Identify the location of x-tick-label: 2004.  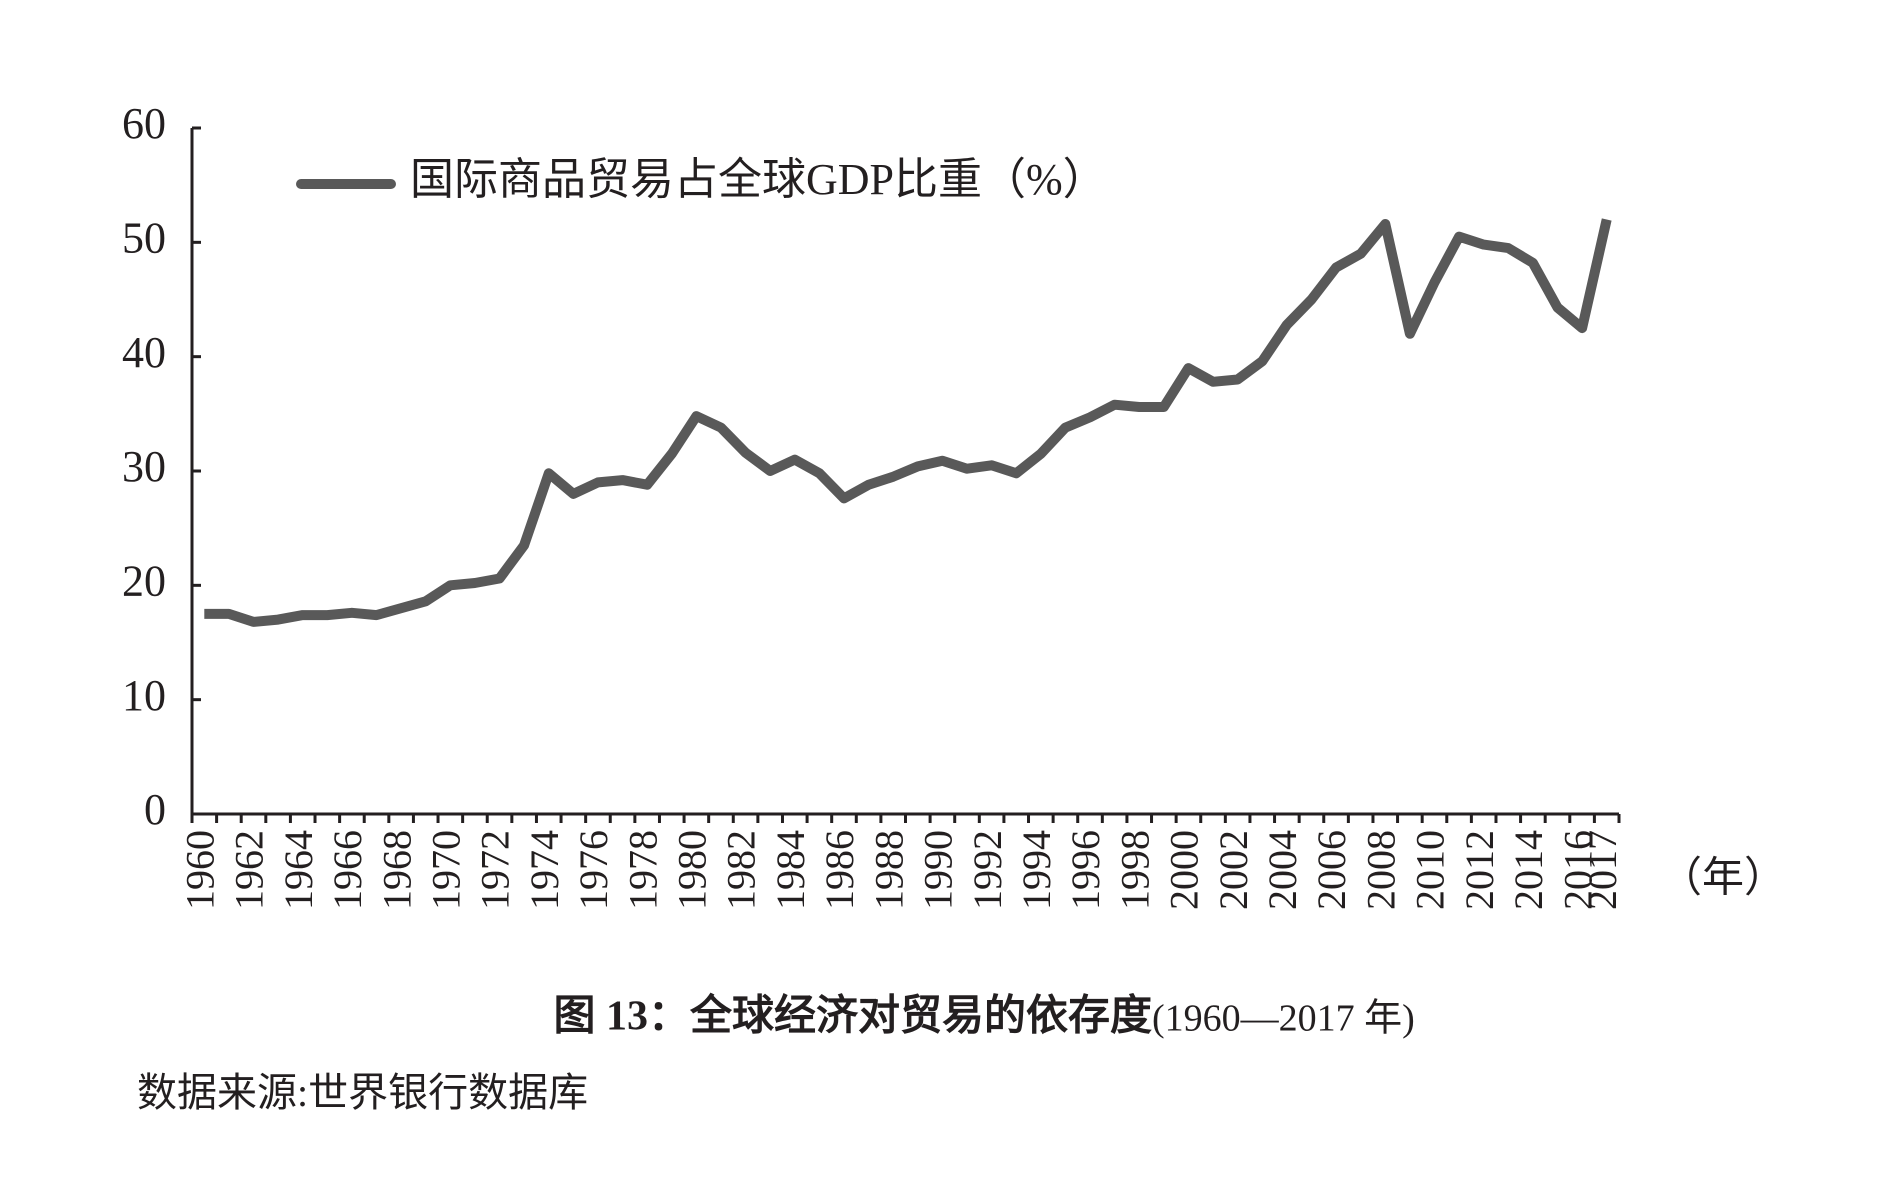
(1282, 870).